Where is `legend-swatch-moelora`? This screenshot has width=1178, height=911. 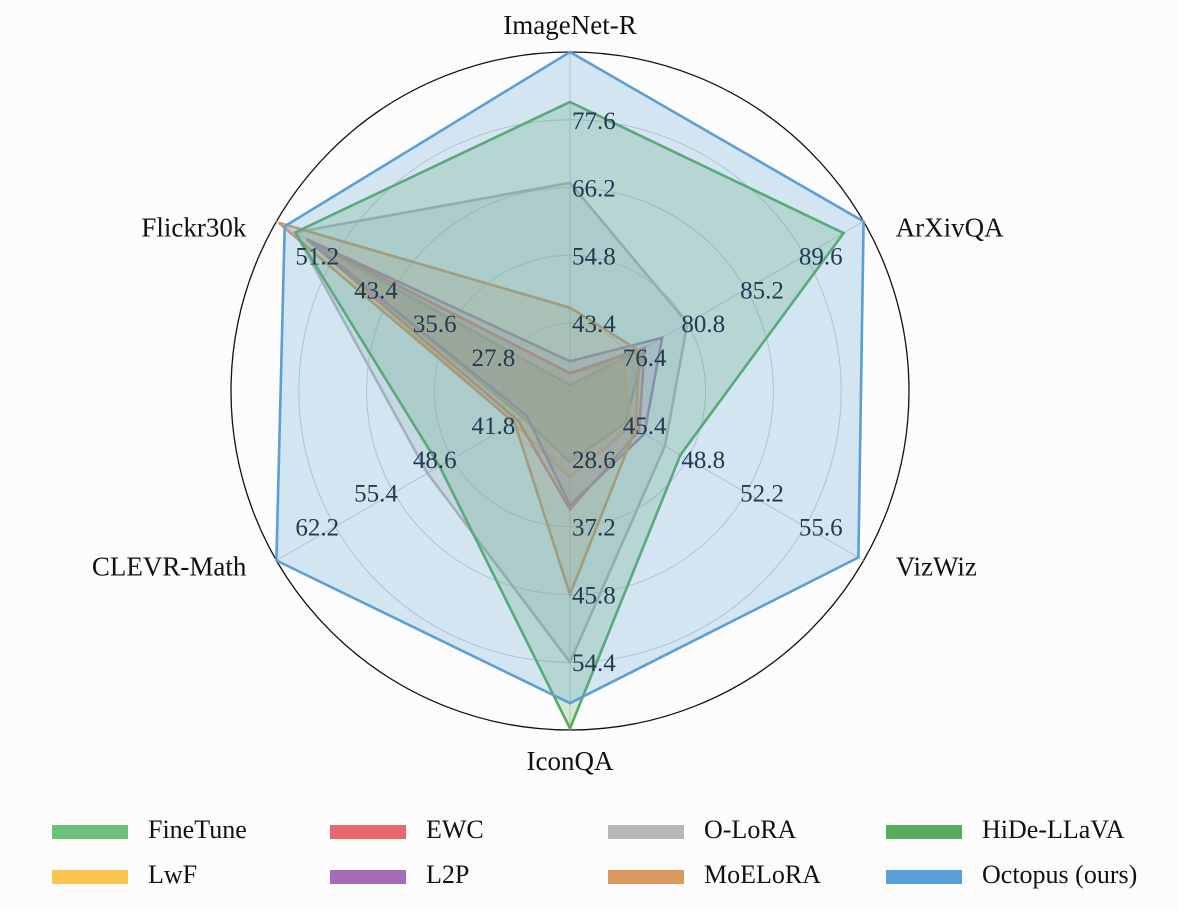
legend-swatch-moelora is located at coordinates (646, 877).